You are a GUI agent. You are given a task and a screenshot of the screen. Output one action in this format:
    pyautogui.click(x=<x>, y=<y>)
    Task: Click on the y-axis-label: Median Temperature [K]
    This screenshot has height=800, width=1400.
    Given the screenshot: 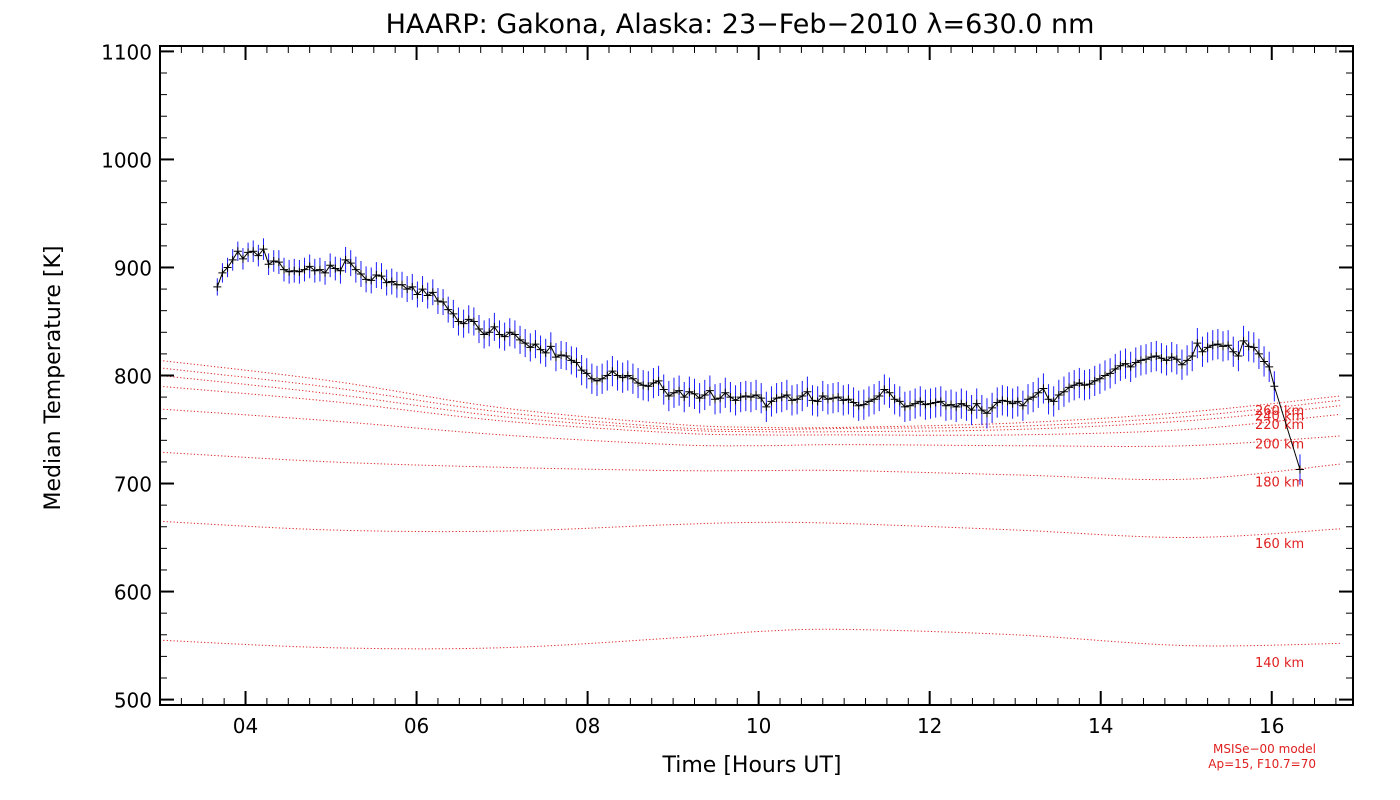 What is the action you would take?
    pyautogui.click(x=53, y=378)
    